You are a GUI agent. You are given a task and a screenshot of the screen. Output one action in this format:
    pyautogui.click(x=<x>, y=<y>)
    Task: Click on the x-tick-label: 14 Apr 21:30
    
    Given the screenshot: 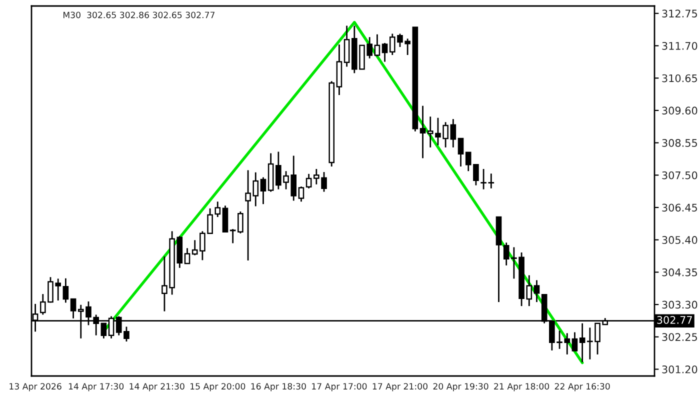 What is the action you would take?
    pyautogui.click(x=157, y=387)
    